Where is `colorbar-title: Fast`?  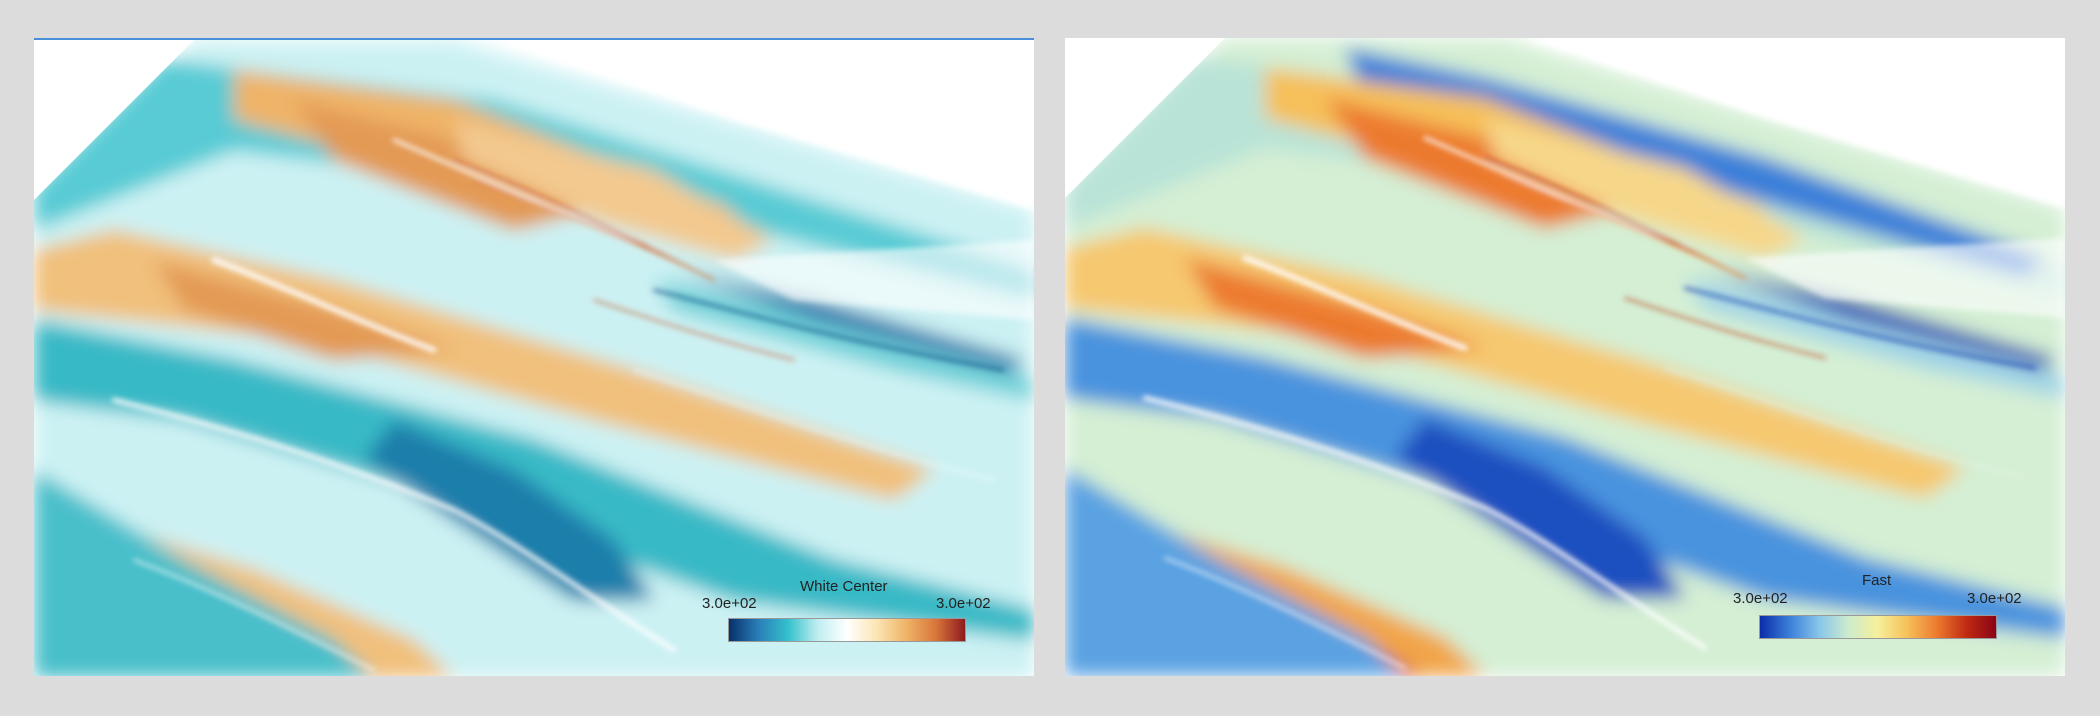
colorbar-title: Fast is located at coordinates (1877, 580).